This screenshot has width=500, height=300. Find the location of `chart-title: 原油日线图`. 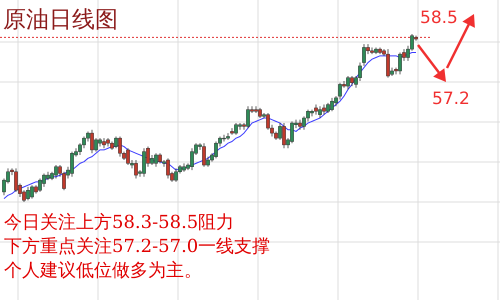

chart-title: 原油日线图 is located at coordinates (60, 20).